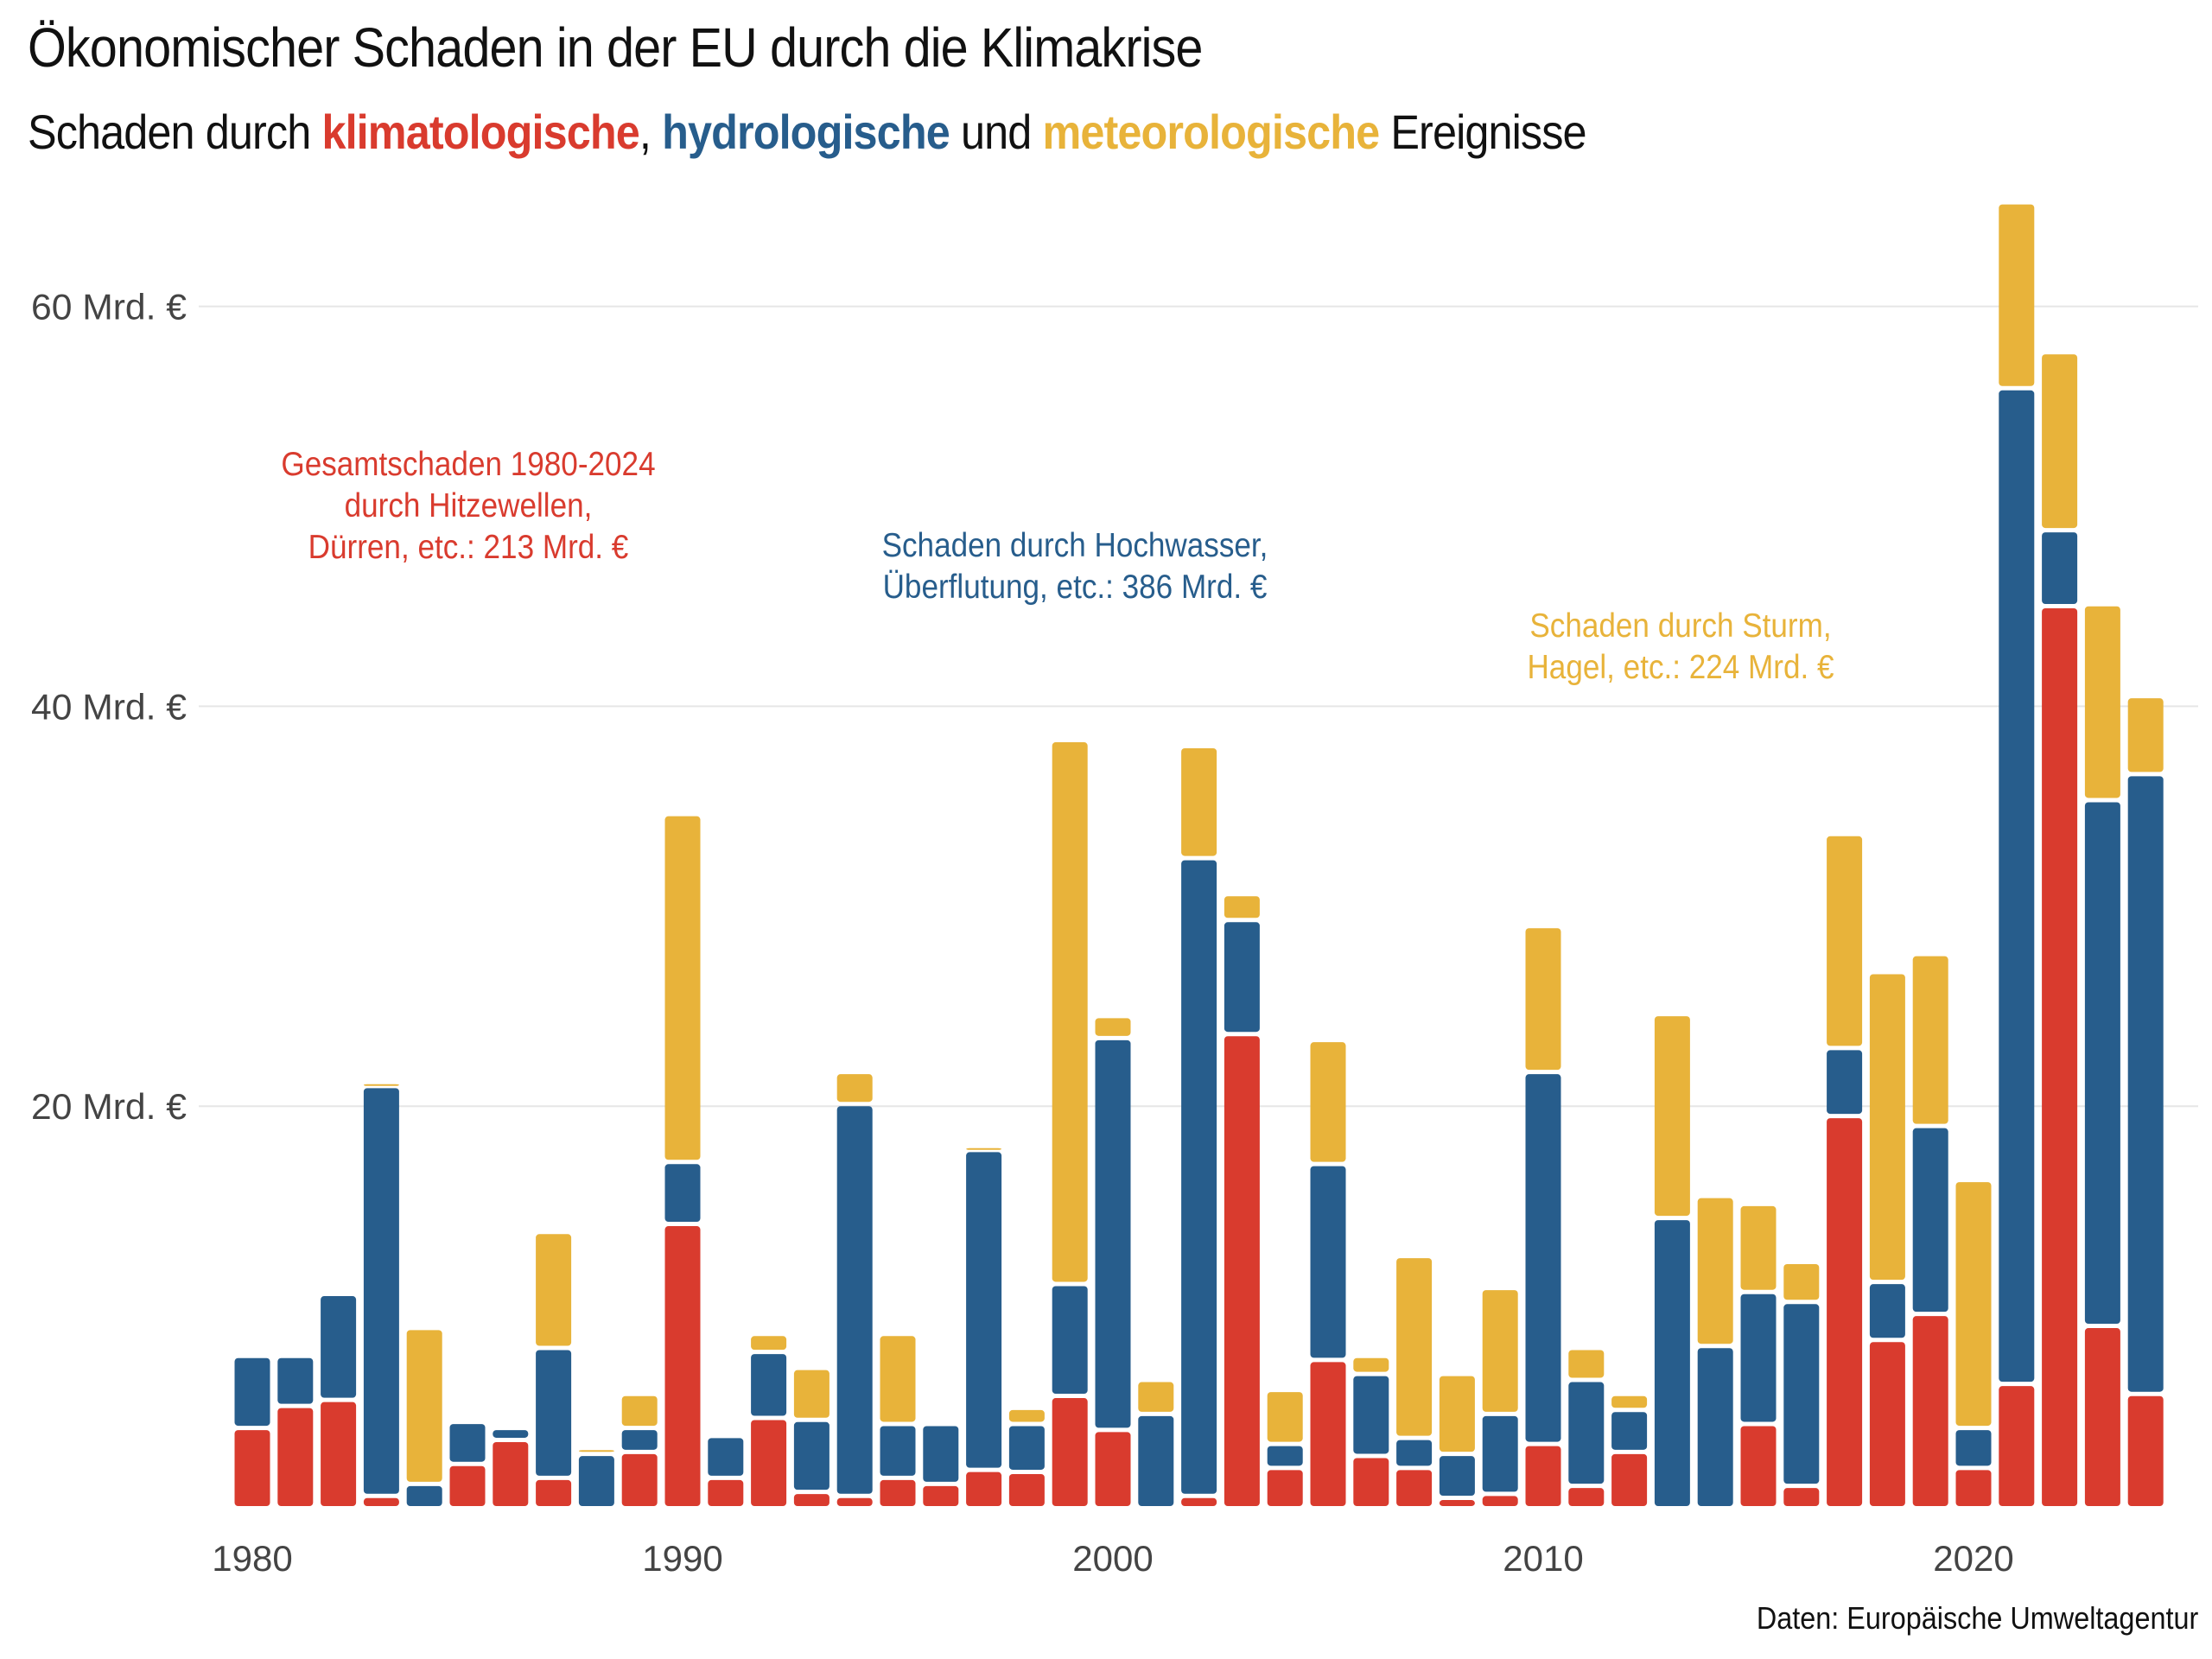 This screenshot has width=2212, height=1659. I want to click on annotation-line: Gesamtschaden 1980-2024, so click(468, 464).